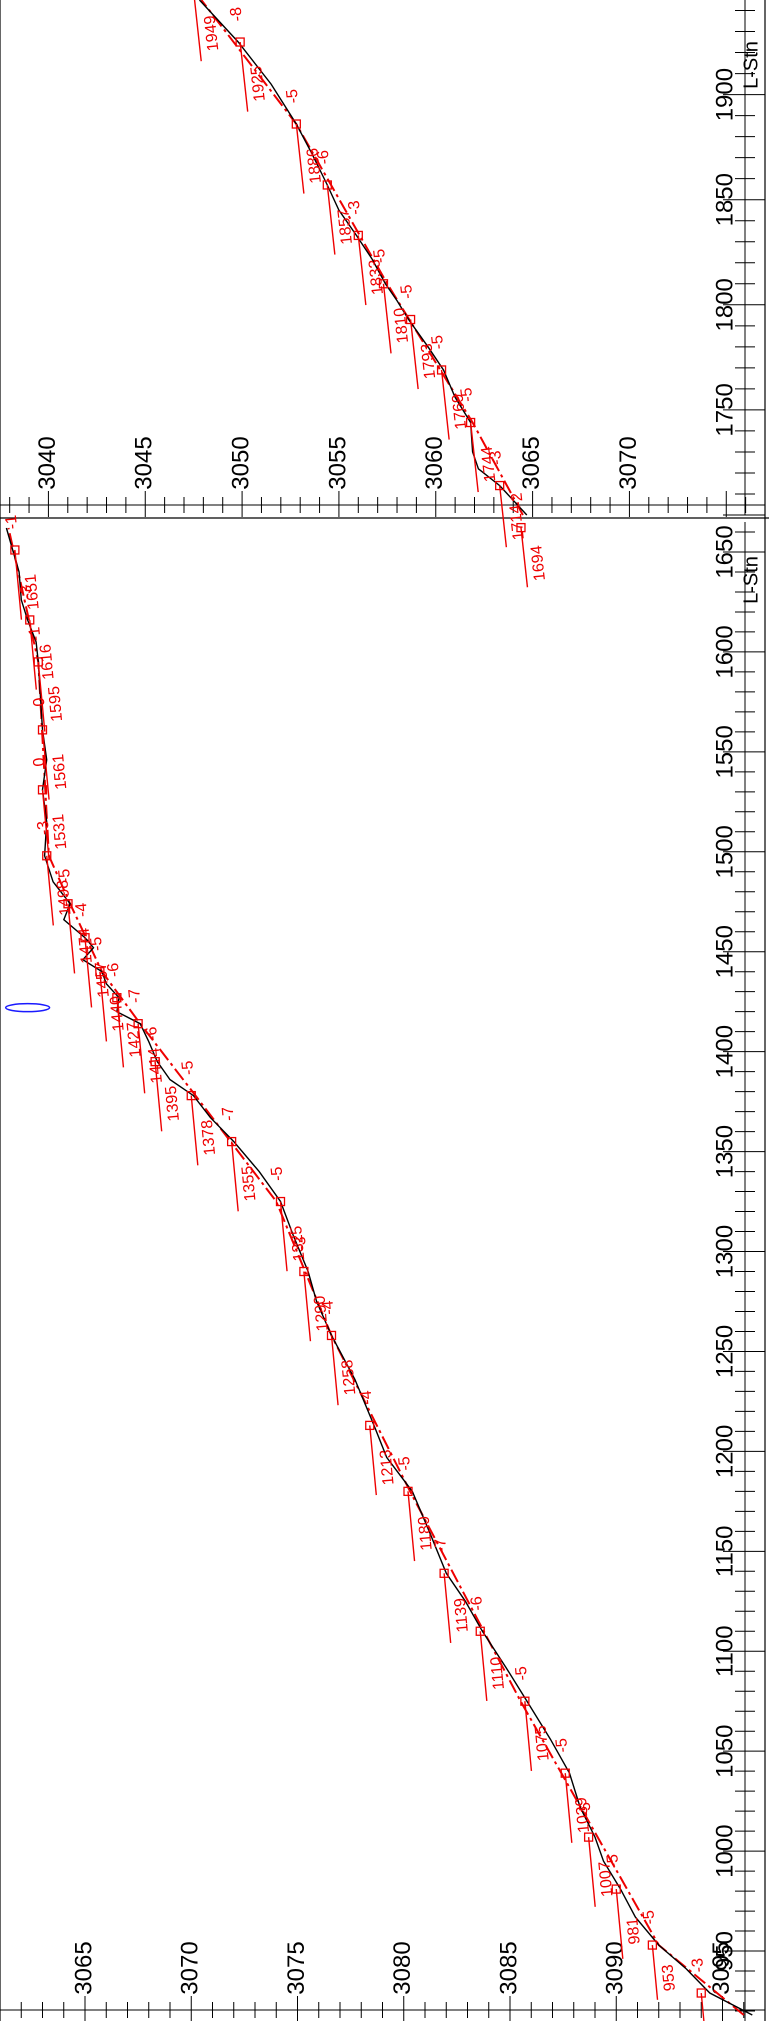  I want to click on elevation-tick-label: 3040, so click(47, 462).